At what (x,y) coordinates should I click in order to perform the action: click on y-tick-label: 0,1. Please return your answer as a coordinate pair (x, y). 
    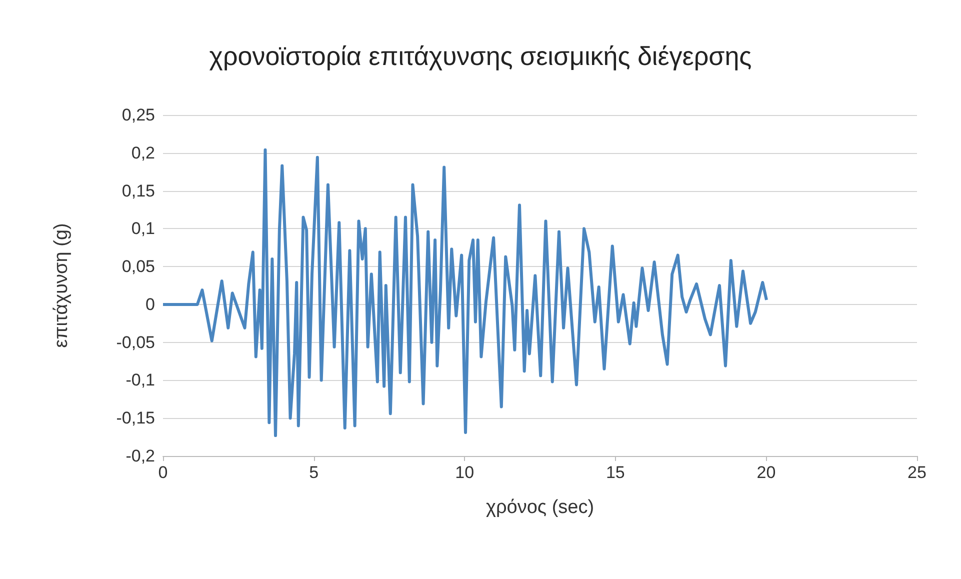
    Looking at the image, I should click on (143, 228).